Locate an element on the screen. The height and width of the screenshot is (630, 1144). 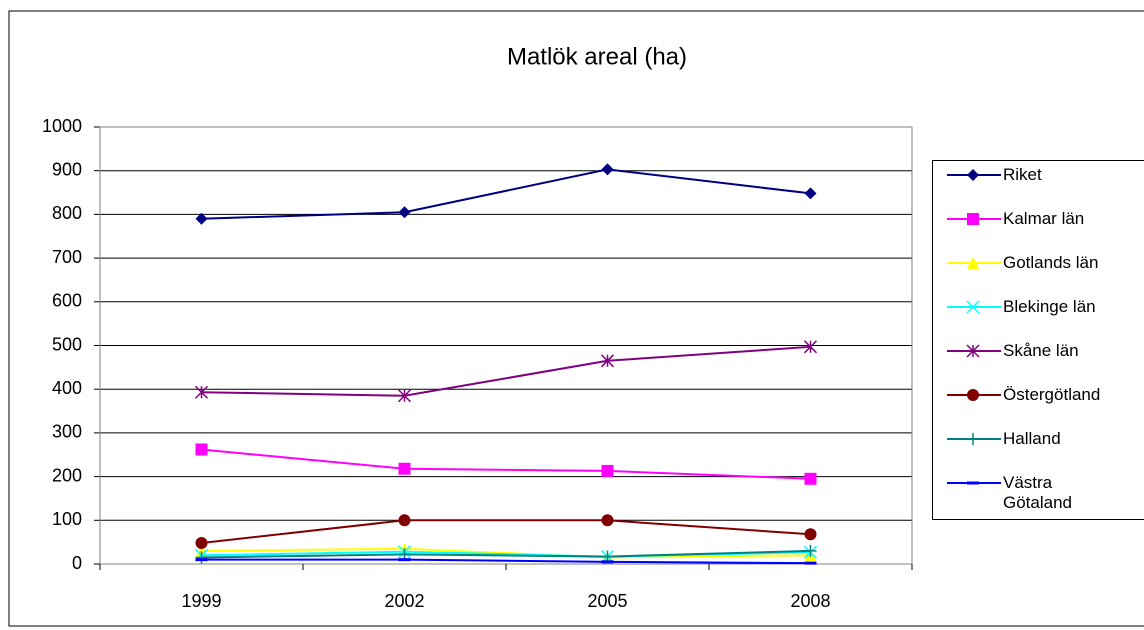
legend-label: Östergötland is located at coordinates (1052, 394).